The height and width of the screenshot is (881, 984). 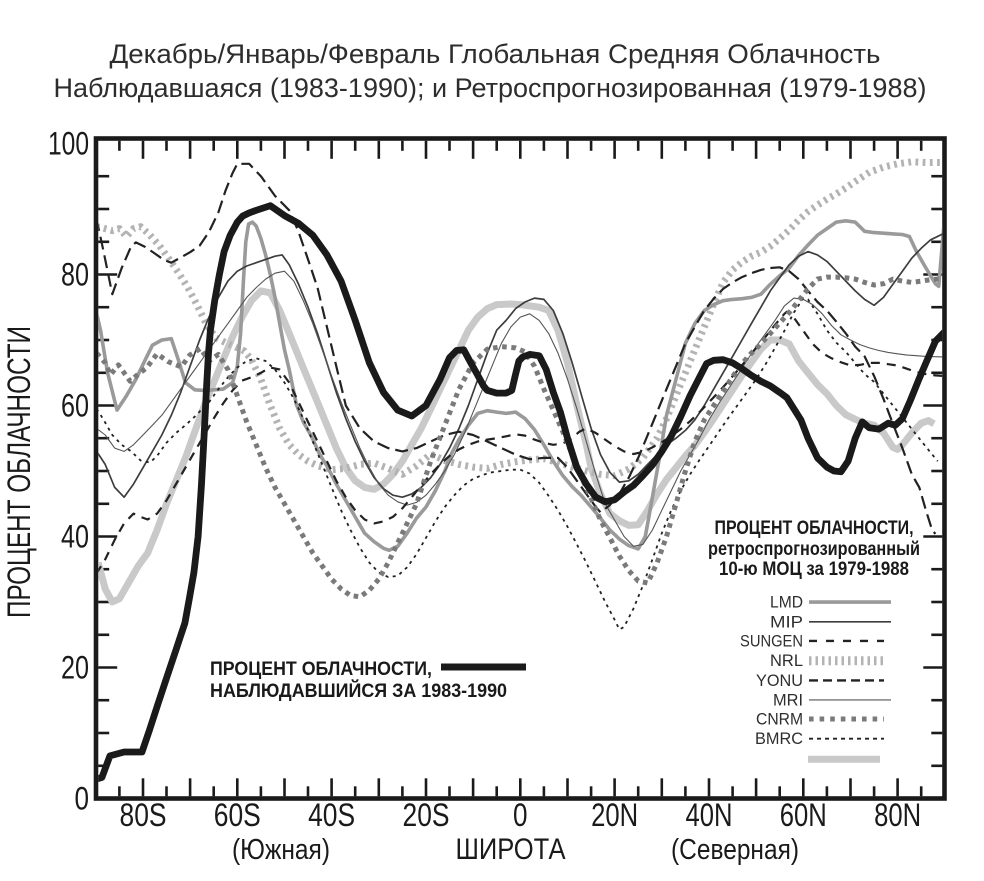 What do you see at coordinates (779, 720) in the screenshot?
I see `svg-text: CNRM` at bounding box center [779, 720].